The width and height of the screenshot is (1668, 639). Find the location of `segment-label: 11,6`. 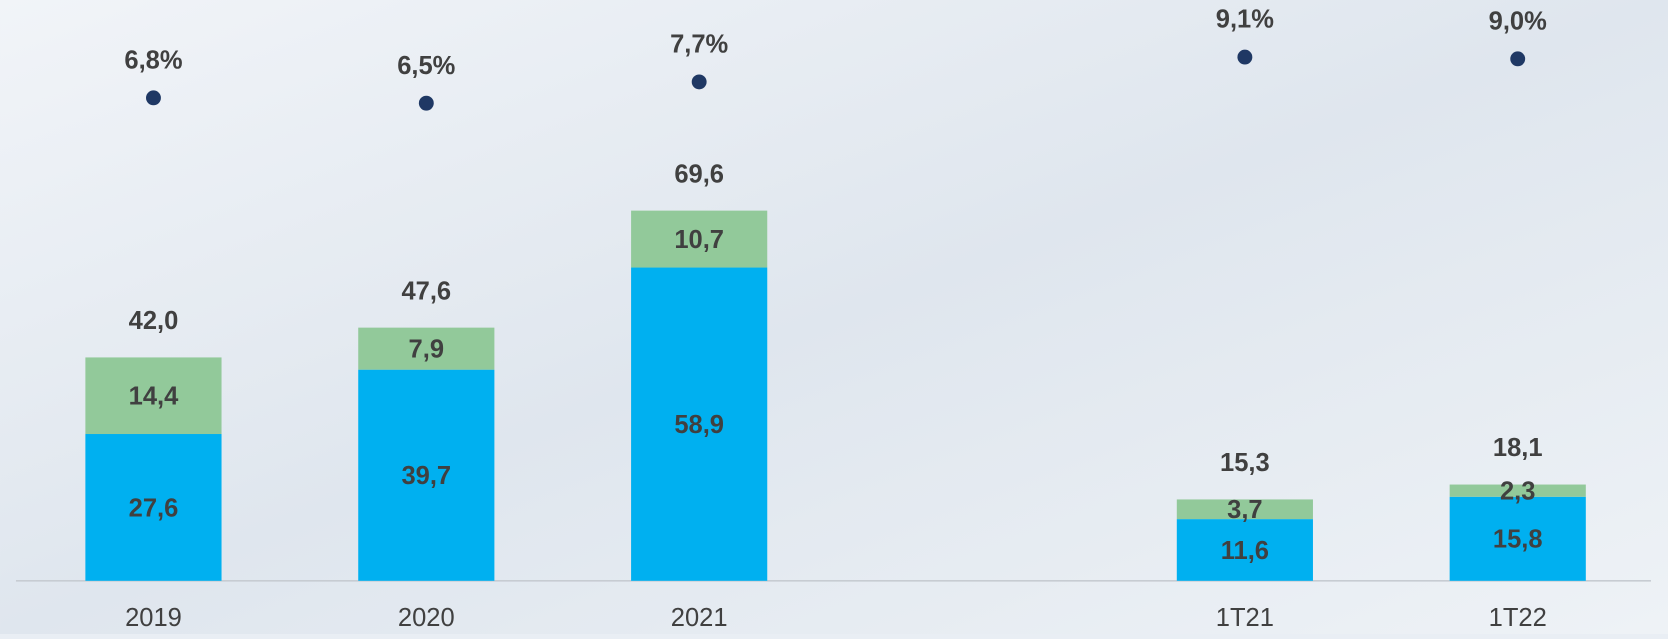

segment-label: 11,6 is located at coordinates (1245, 551).